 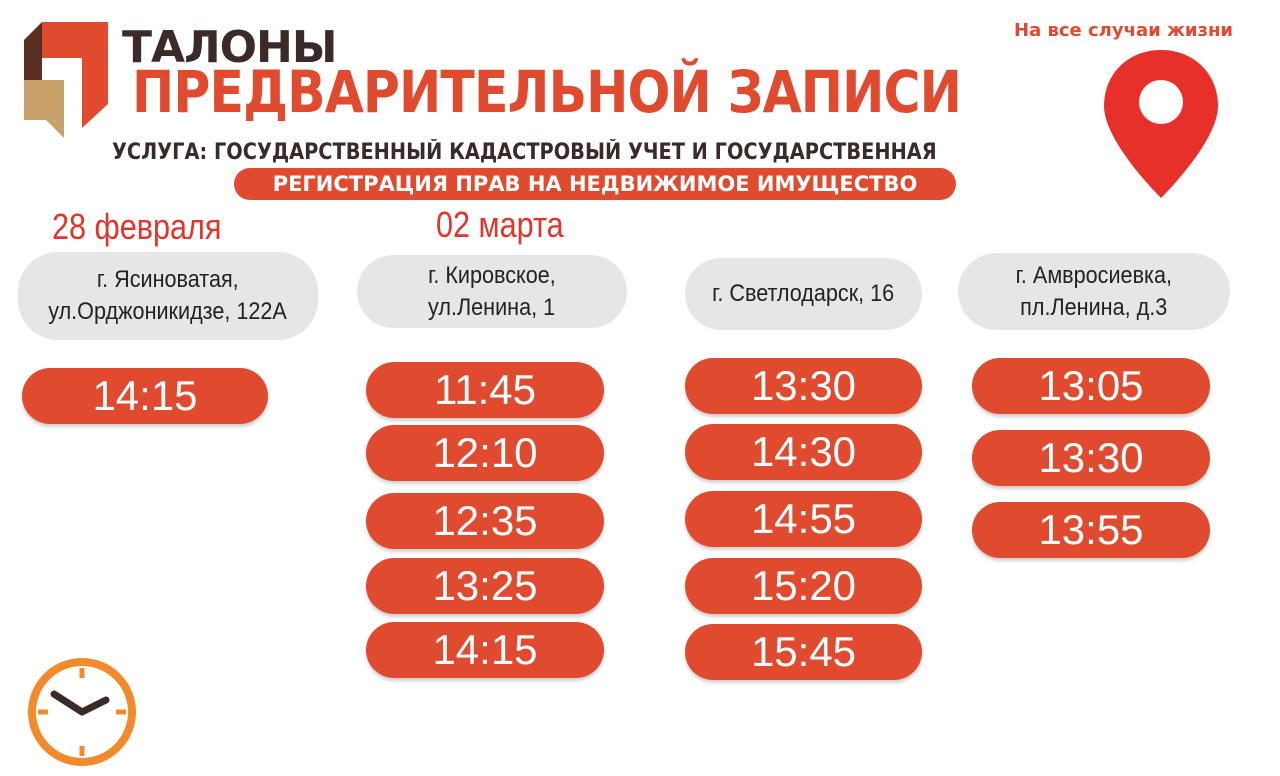 I want to click on address-line: г. Кировское,, so click(x=492, y=275).